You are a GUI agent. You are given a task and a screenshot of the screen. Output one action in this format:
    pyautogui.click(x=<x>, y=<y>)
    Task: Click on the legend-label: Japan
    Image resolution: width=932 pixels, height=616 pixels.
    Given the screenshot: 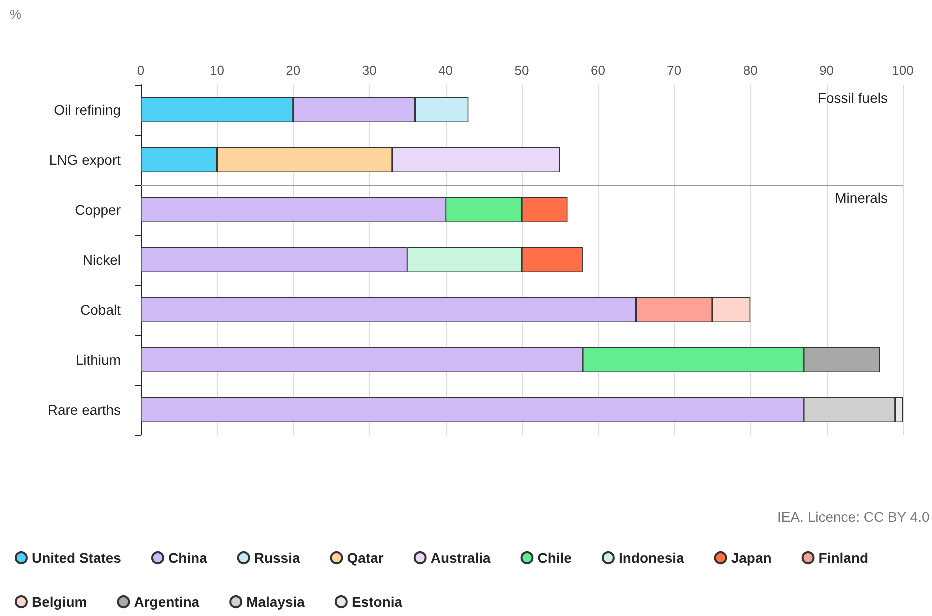 What is the action you would take?
    pyautogui.click(x=751, y=558)
    